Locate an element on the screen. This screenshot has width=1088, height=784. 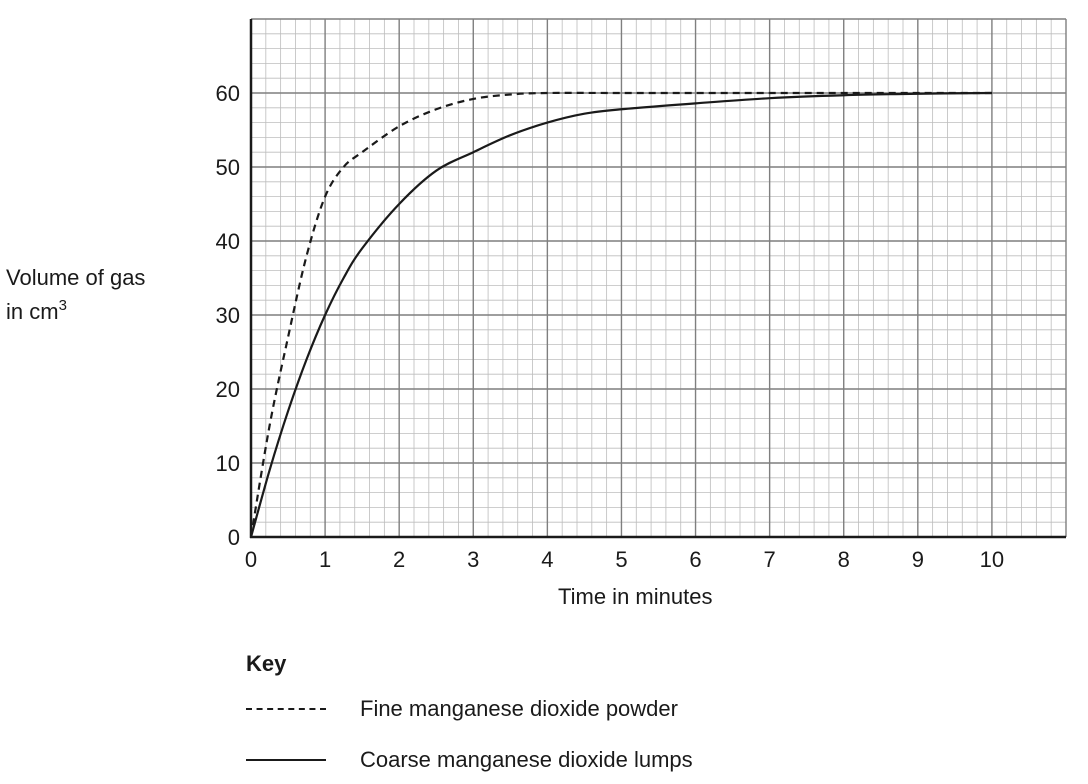
y-axis-label-line1: Volume of gas is located at coordinates (76, 277).